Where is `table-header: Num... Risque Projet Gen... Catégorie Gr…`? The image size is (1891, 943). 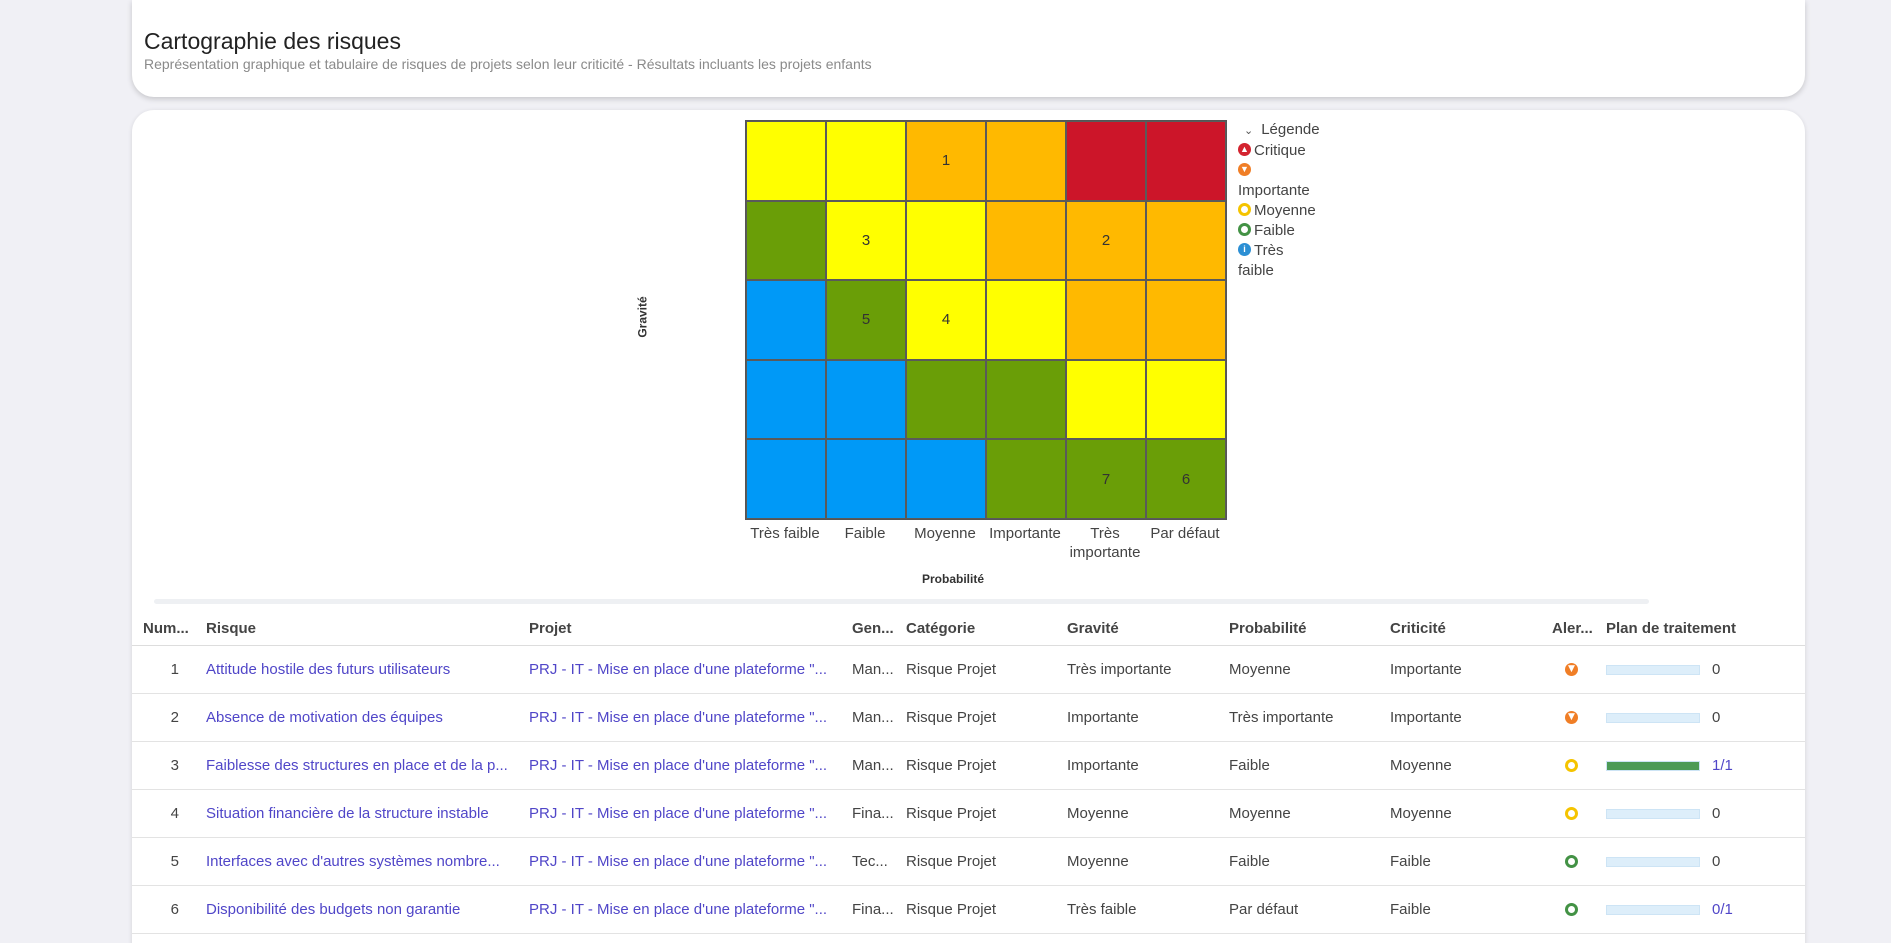
table-header: Num... Risque Projet Gen... Catégorie Gr… is located at coordinates (968, 628).